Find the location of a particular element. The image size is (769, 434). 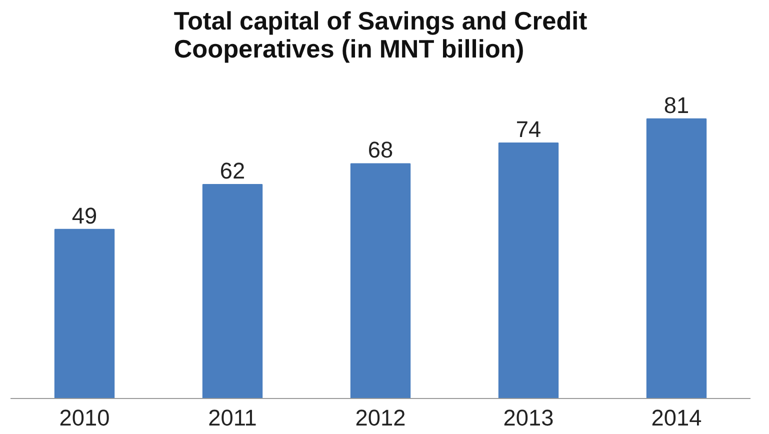

data-label: 68 is located at coordinates (381, 149).